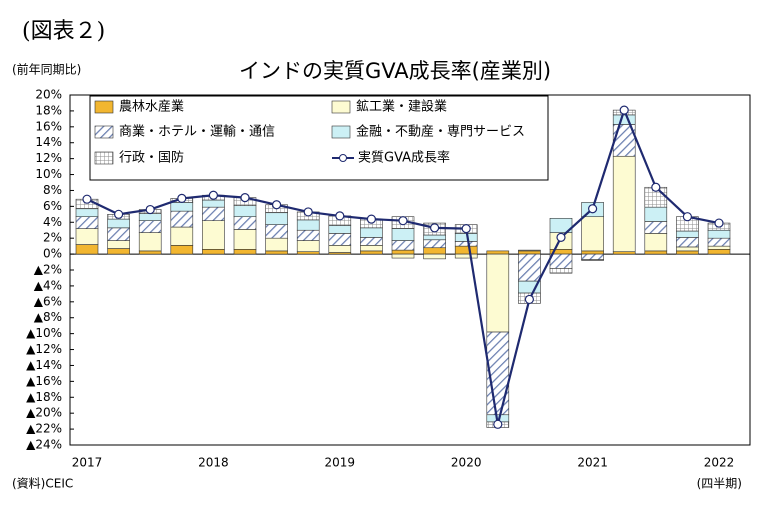  What do you see at coordinates (52, 238) in the screenshot?
I see `y-tick-label: 2%` at bounding box center [52, 238].